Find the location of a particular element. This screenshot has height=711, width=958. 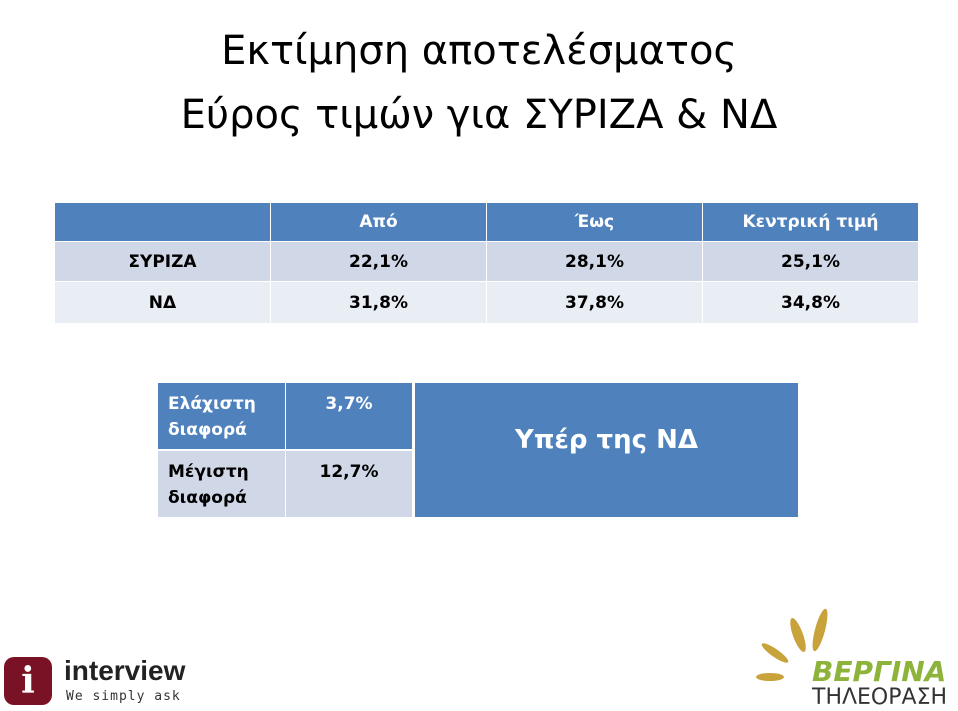

title-line: Εύρος τιμών για ΣΥΡΙΖΑ & ΝΔ is located at coordinates (479, 115).